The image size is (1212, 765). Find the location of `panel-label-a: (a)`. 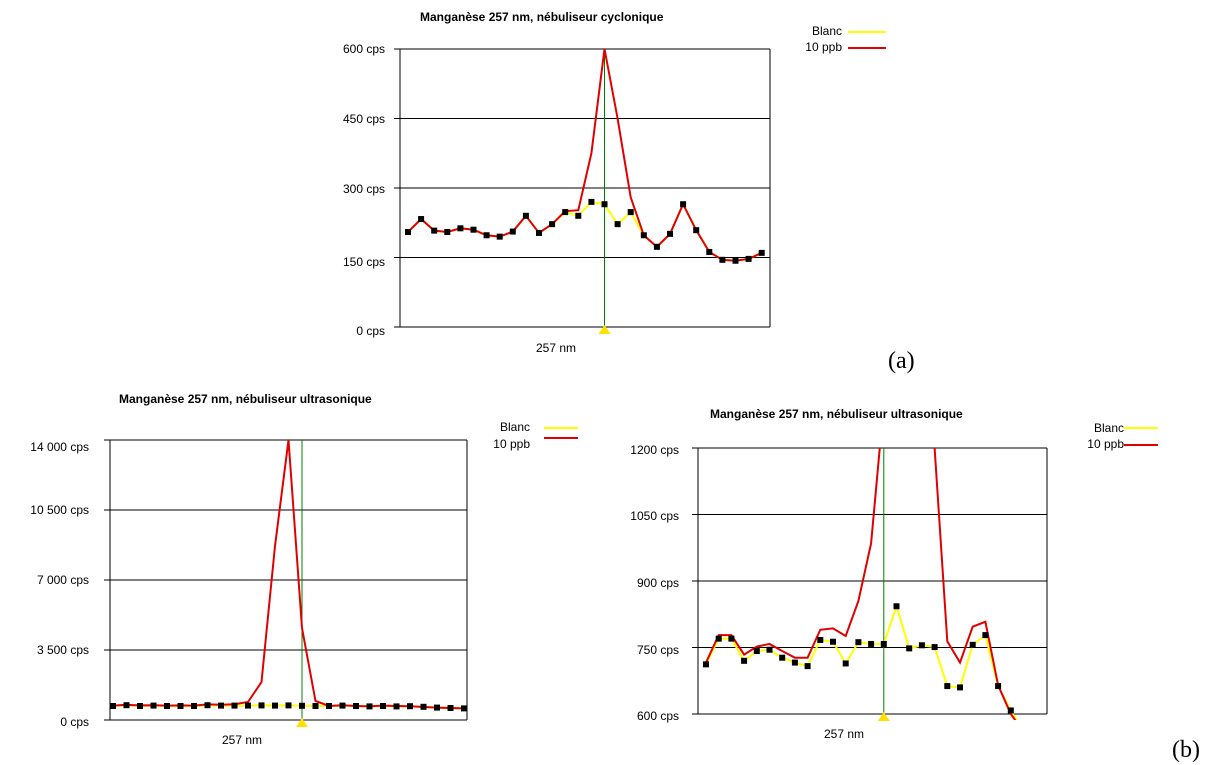

panel-label-a: (a) is located at coordinates (901, 361).